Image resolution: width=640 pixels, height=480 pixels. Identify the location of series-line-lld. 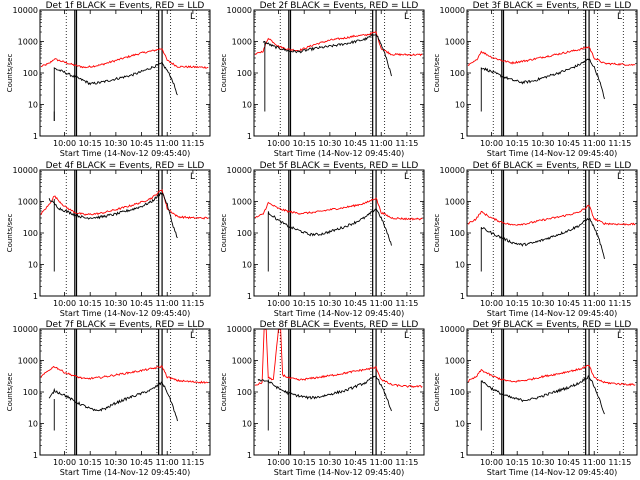
(124, 204).